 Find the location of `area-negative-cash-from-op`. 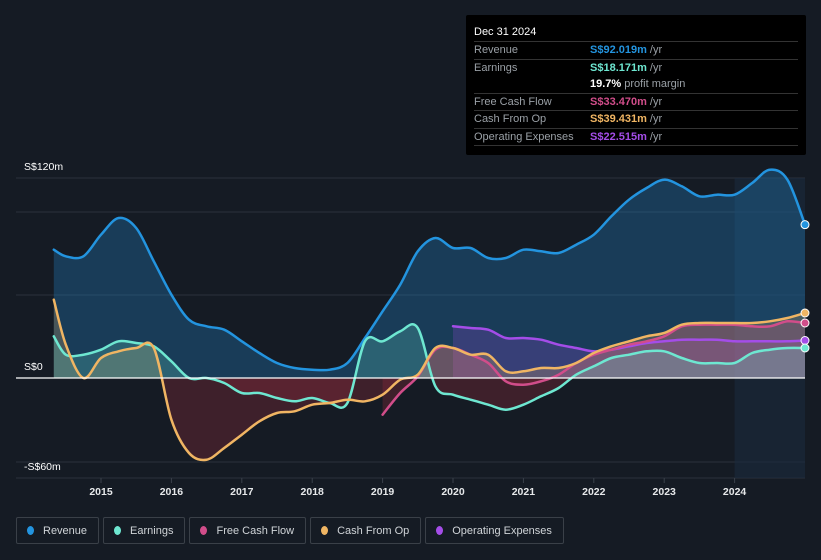

area-negative-cash-from-op is located at coordinates (429, 419).